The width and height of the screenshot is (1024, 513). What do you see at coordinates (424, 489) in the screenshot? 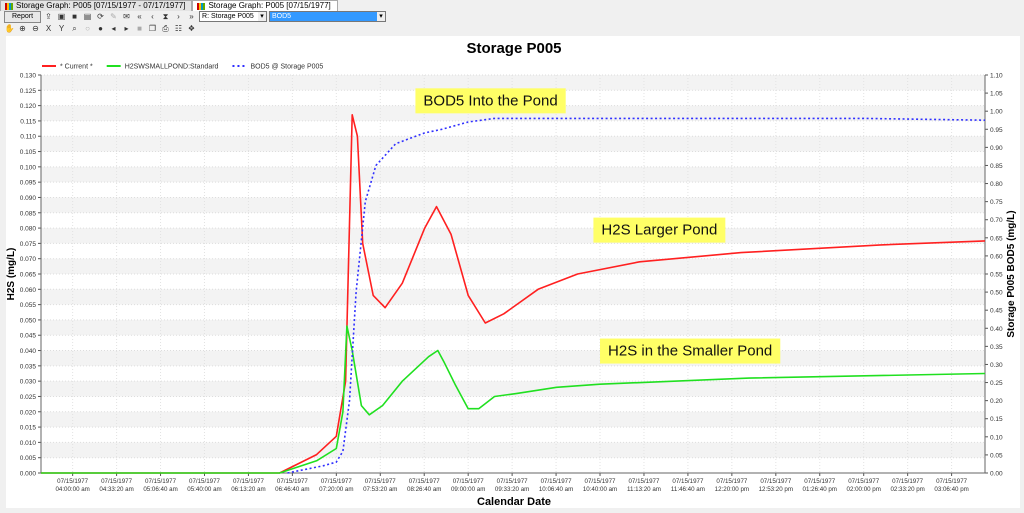
I see `x-tick-time: 08:26:40 am` at bounding box center [424, 489].